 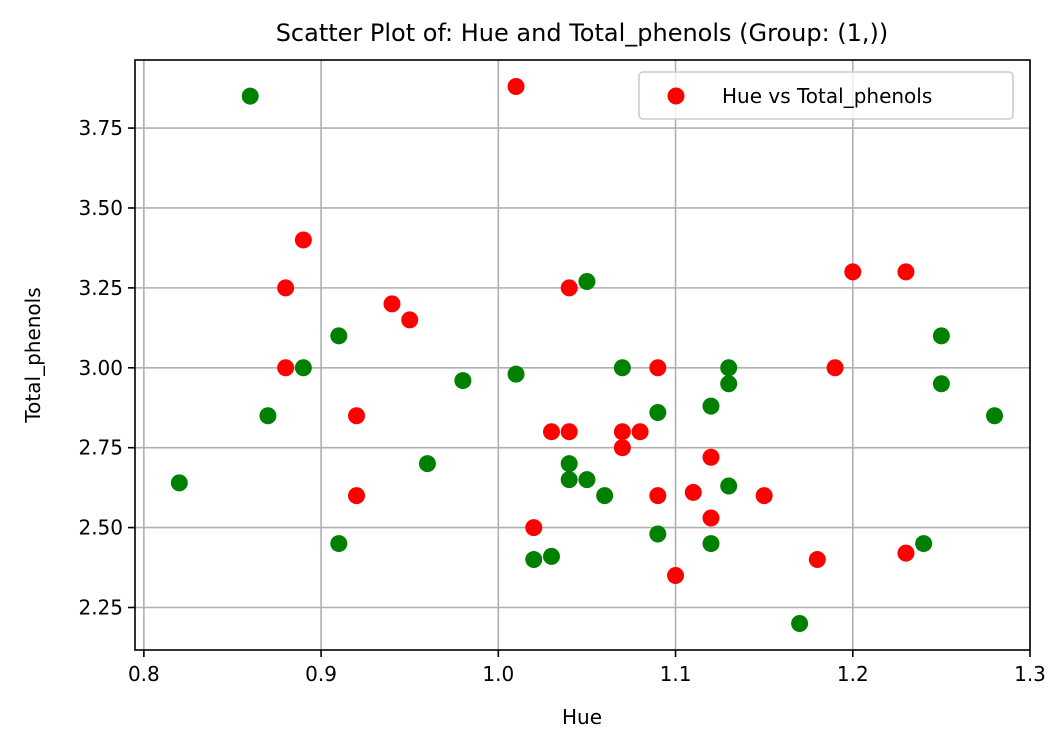 I want to click on x-axis-ticks: 0.8 0.9 1.0 1.1 1.2 1.3, so click(x=587, y=668).